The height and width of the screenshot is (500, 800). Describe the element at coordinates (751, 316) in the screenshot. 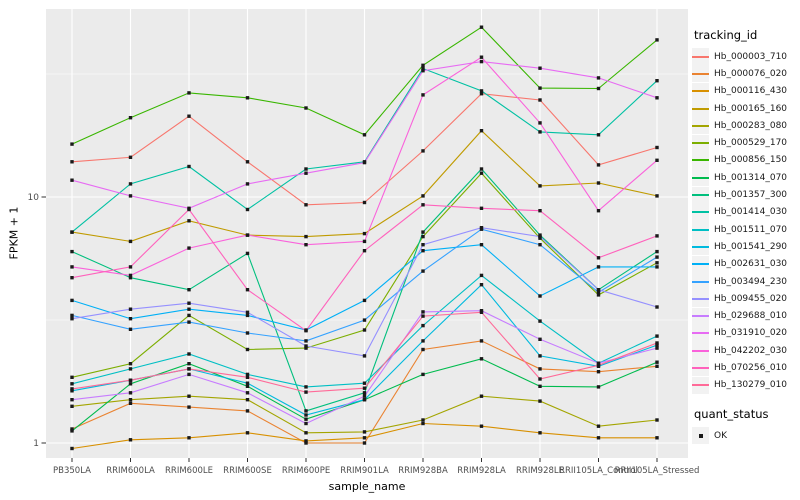

I see `legend-item-label: Hb_029688_010` at that location.